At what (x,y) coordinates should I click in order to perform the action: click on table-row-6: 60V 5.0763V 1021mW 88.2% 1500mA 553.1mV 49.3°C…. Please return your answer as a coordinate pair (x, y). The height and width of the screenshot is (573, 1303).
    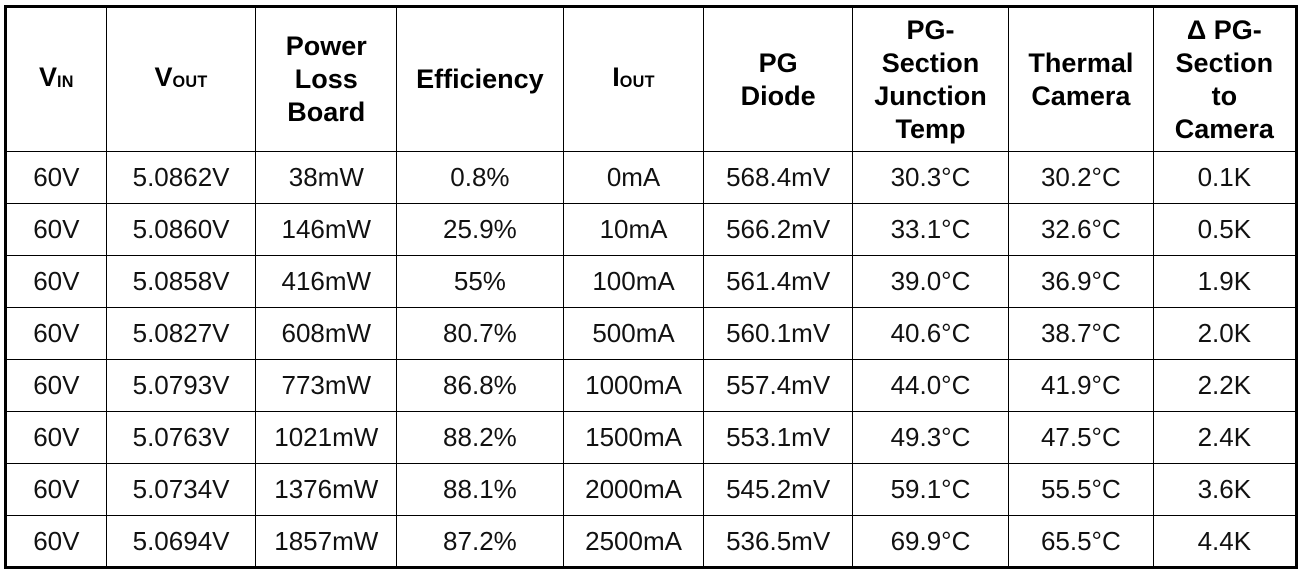
    Looking at the image, I should click on (651, 437).